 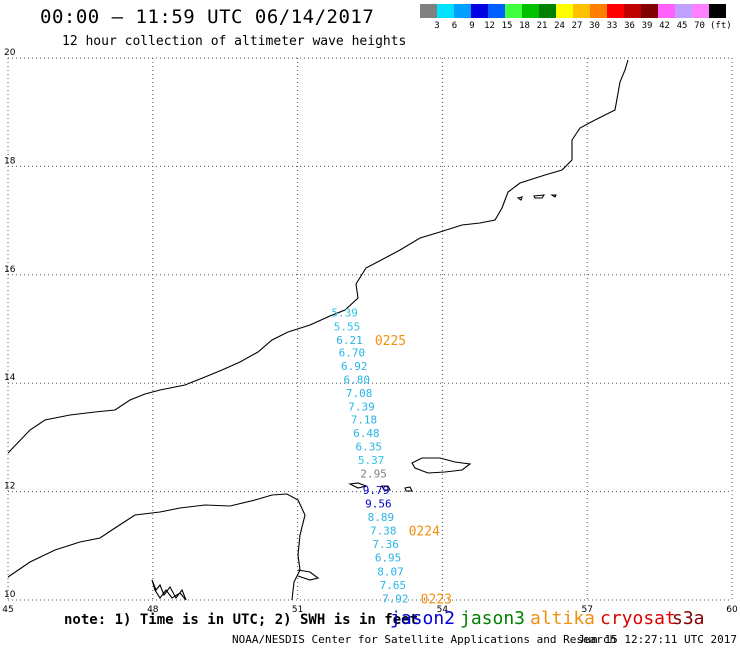 I want to click on colorbar-tick-label: 33, so click(x=612, y=26).